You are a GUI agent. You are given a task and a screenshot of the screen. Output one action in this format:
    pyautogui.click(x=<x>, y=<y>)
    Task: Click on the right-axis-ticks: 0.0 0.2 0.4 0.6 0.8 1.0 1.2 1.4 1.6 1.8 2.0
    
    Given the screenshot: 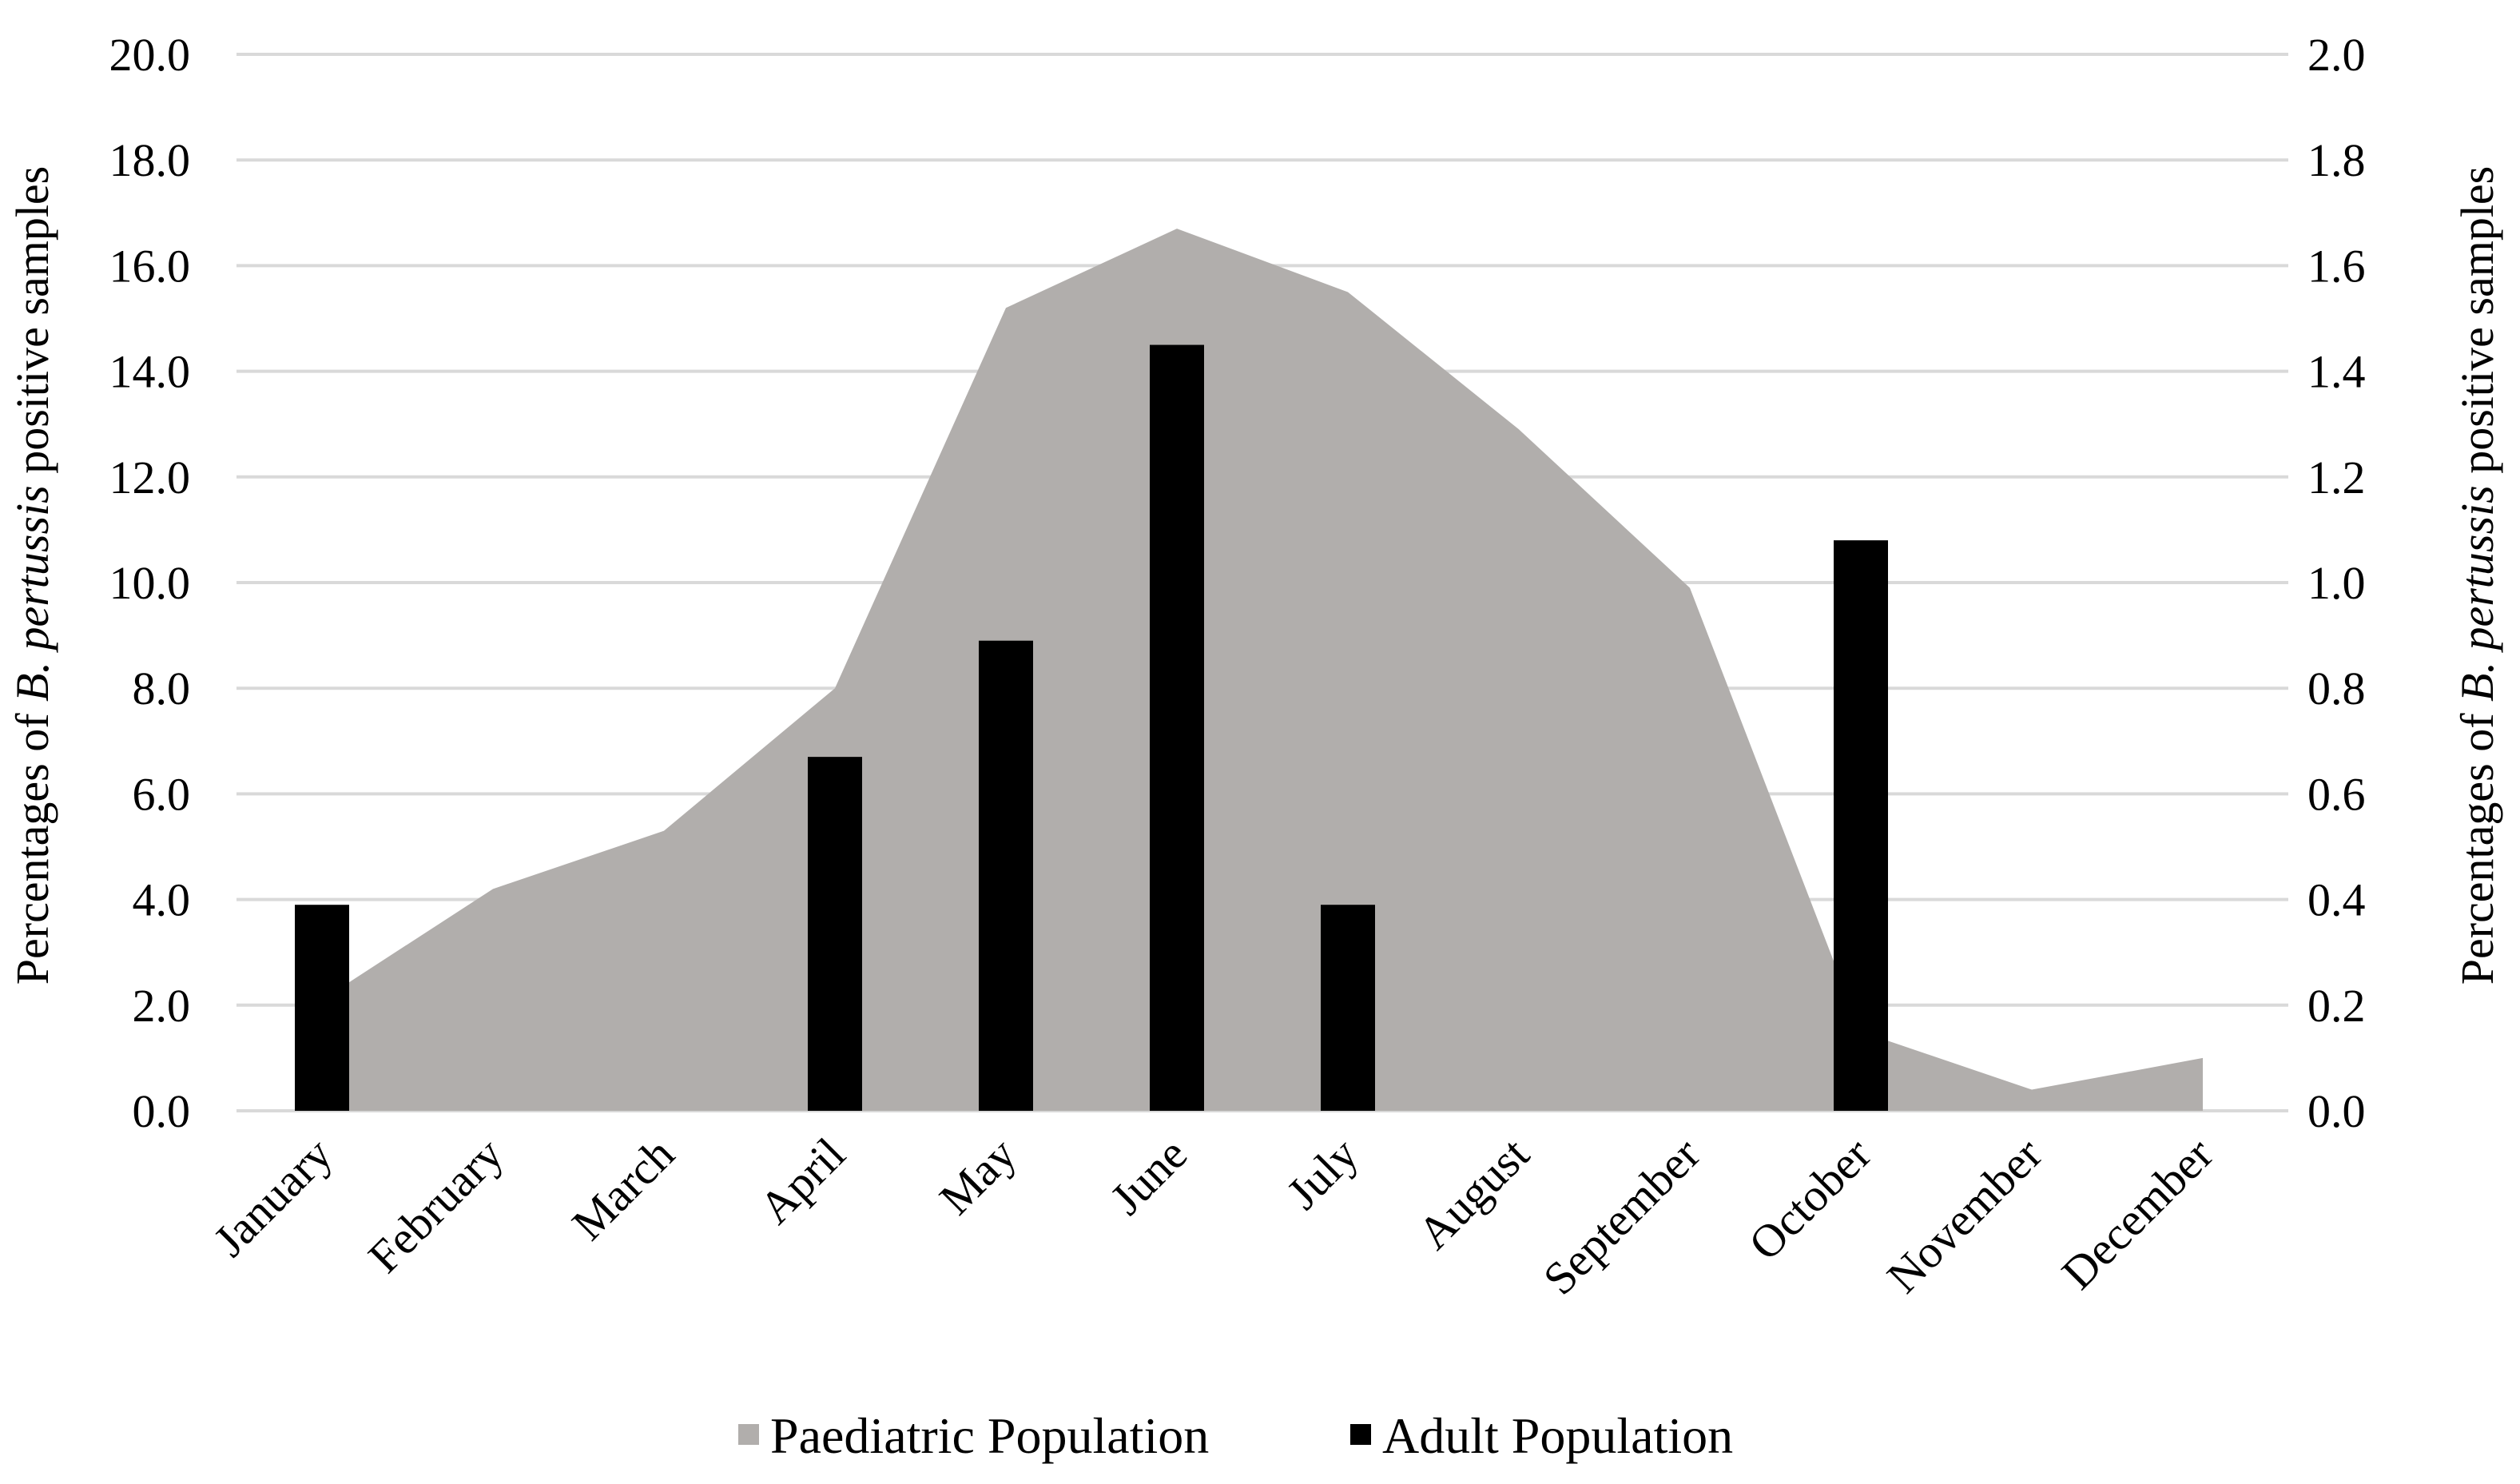 What is the action you would take?
    pyautogui.click(x=2336, y=583)
    